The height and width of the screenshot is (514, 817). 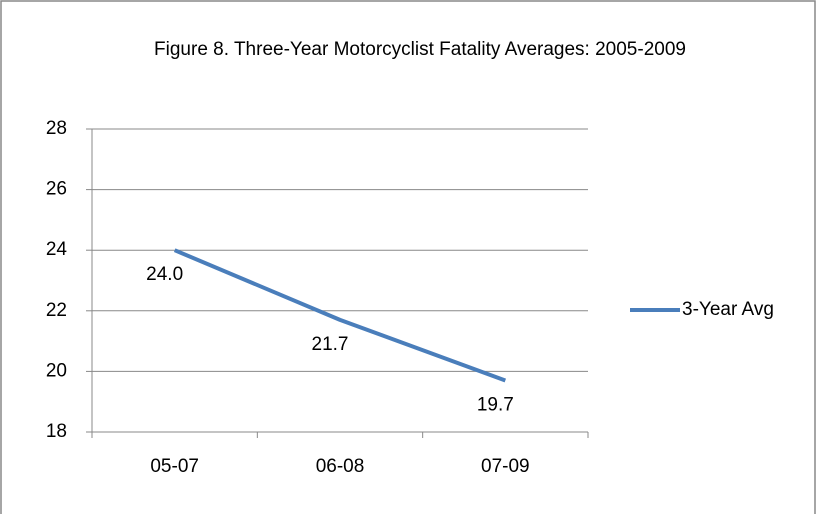 What do you see at coordinates (340, 315) in the screenshot?
I see `series-line` at bounding box center [340, 315].